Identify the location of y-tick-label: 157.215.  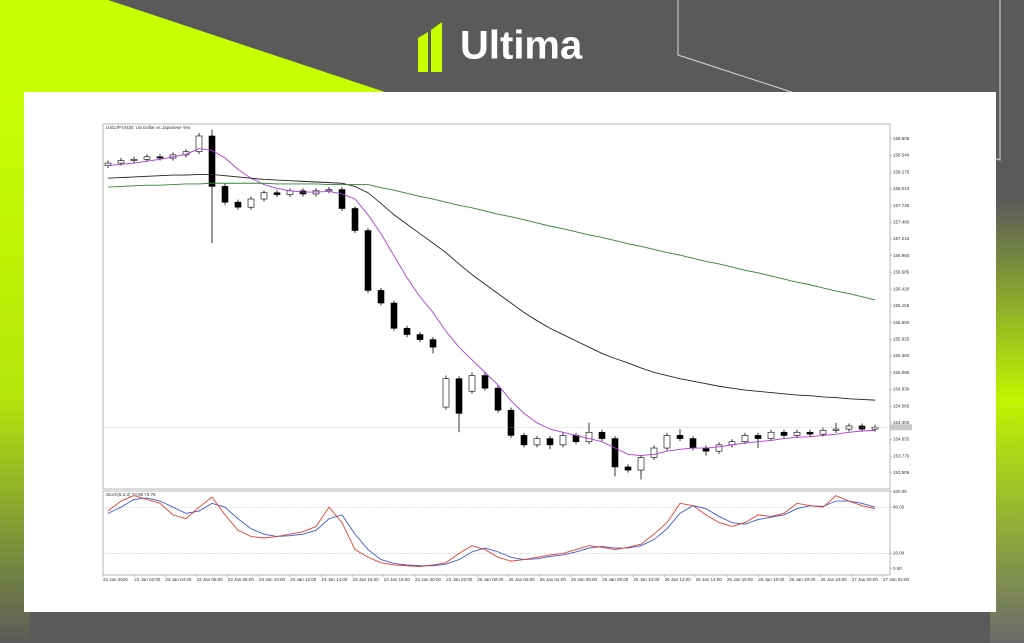
(901, 238).